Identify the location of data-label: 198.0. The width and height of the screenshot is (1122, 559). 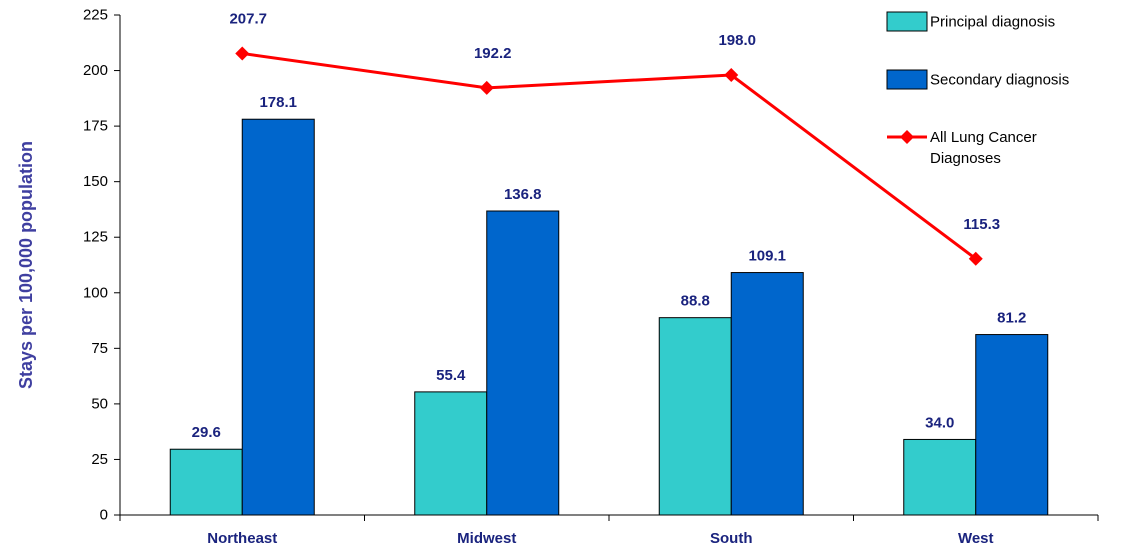
(737, 40).